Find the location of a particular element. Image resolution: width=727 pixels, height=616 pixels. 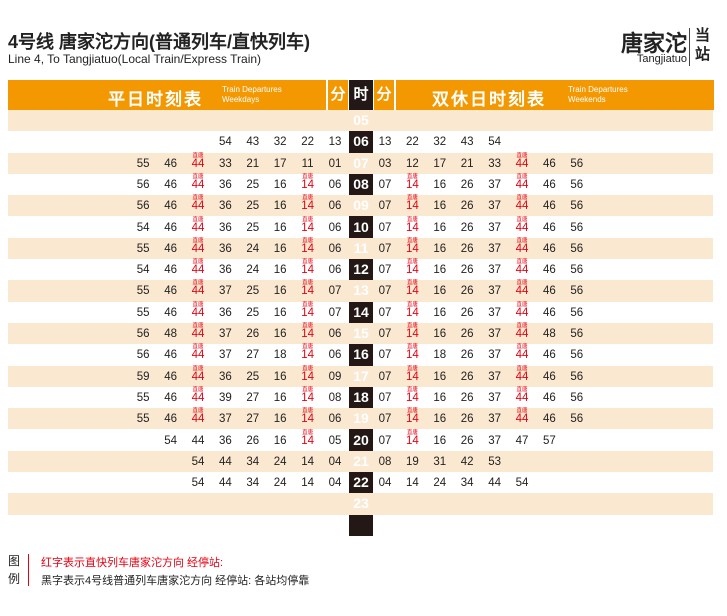

minute-value: 07 is located at coordinates (385, 291).